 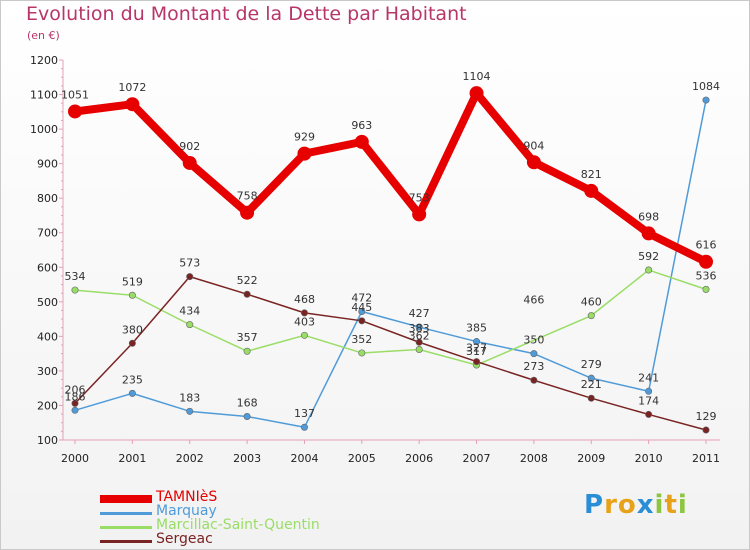 I want to click on y-tick-label: 900, so click(x=47, y=164).